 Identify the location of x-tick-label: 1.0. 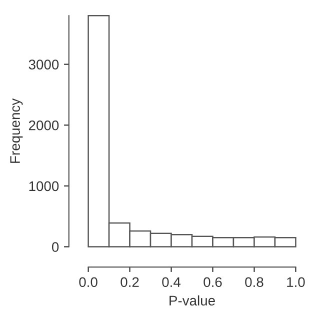
(296, 282).